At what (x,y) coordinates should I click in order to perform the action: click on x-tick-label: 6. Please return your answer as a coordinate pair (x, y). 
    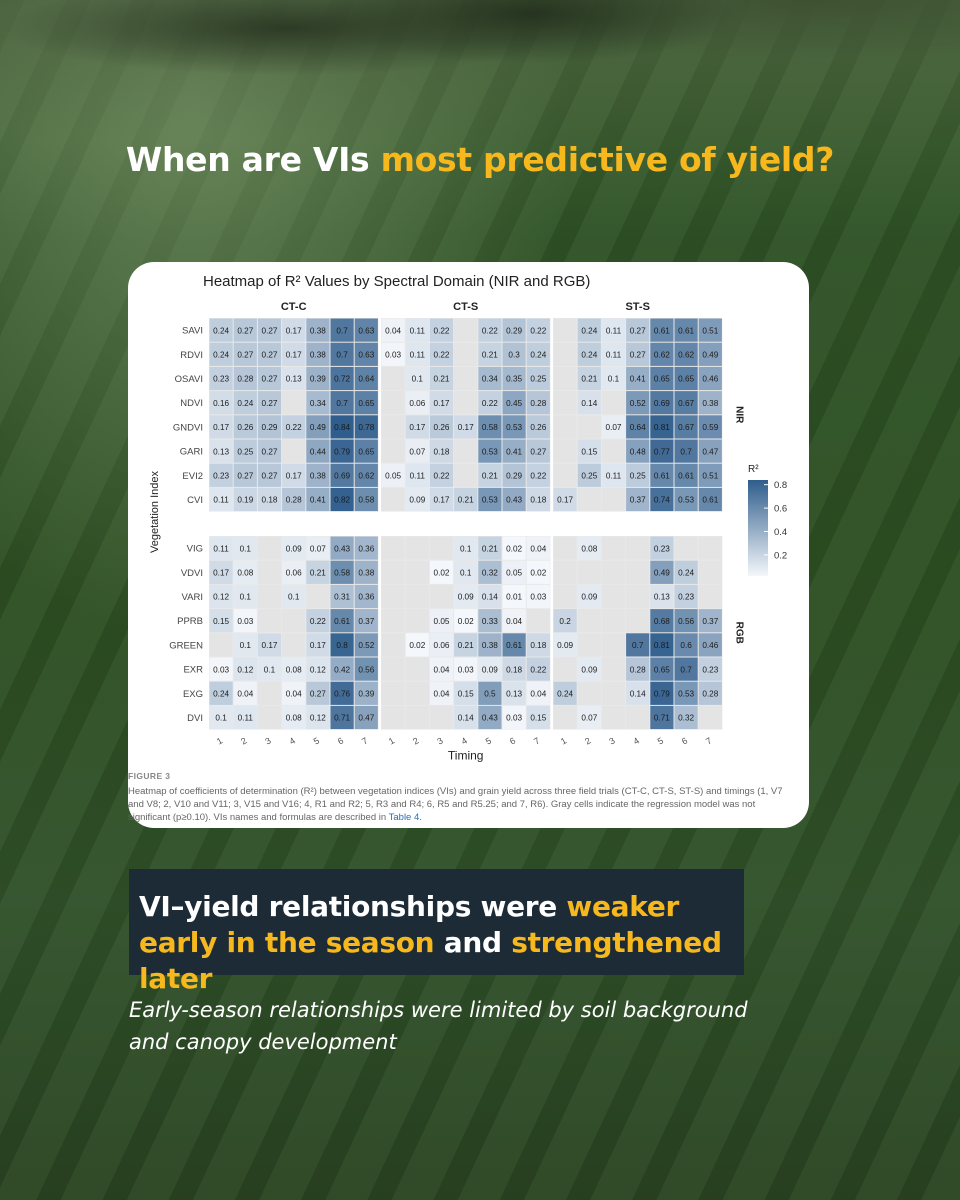
    Looking at the image, I should click on (512, 740).